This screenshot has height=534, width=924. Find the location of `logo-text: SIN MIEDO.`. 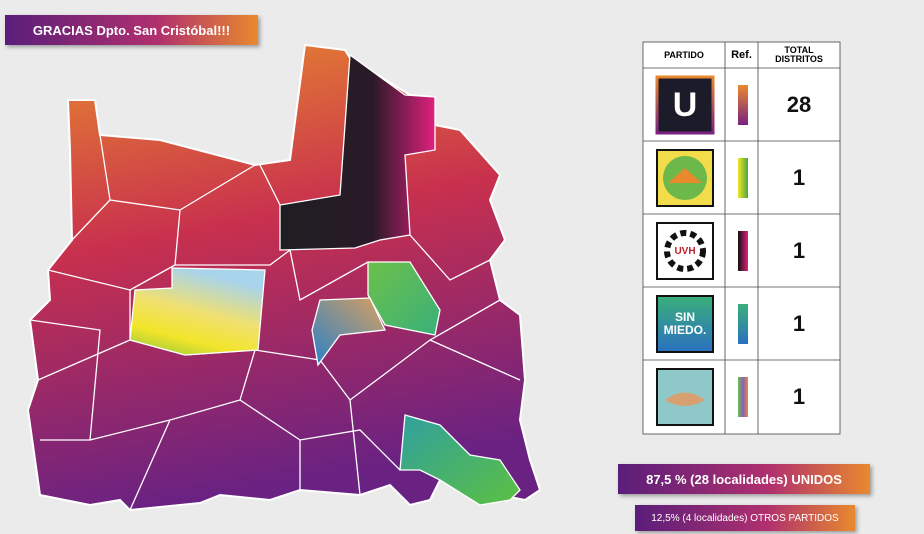

logo-text: SIN MIEDO. is located at coordinates (685, 323).